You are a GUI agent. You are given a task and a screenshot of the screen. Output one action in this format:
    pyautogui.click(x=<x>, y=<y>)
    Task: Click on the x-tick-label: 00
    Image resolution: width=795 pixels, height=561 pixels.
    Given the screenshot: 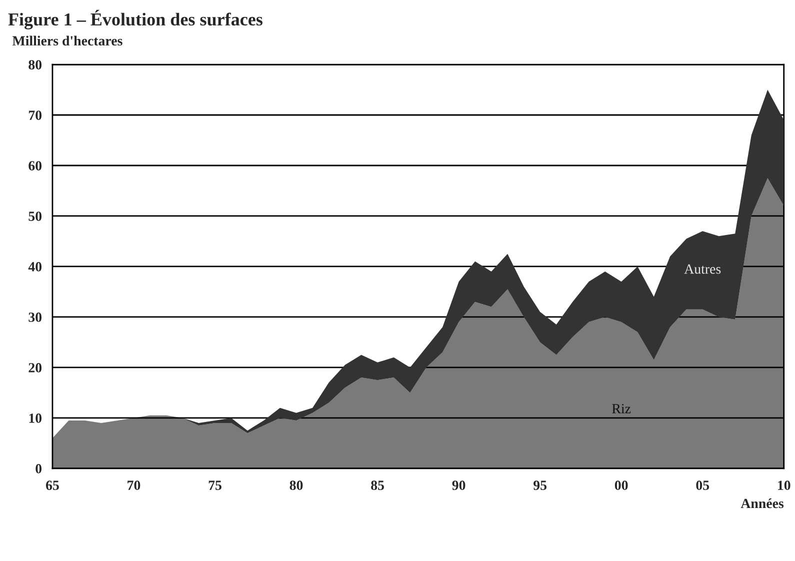 What is the action you would take?
    pyautogui.click(x=621, y=485)
    